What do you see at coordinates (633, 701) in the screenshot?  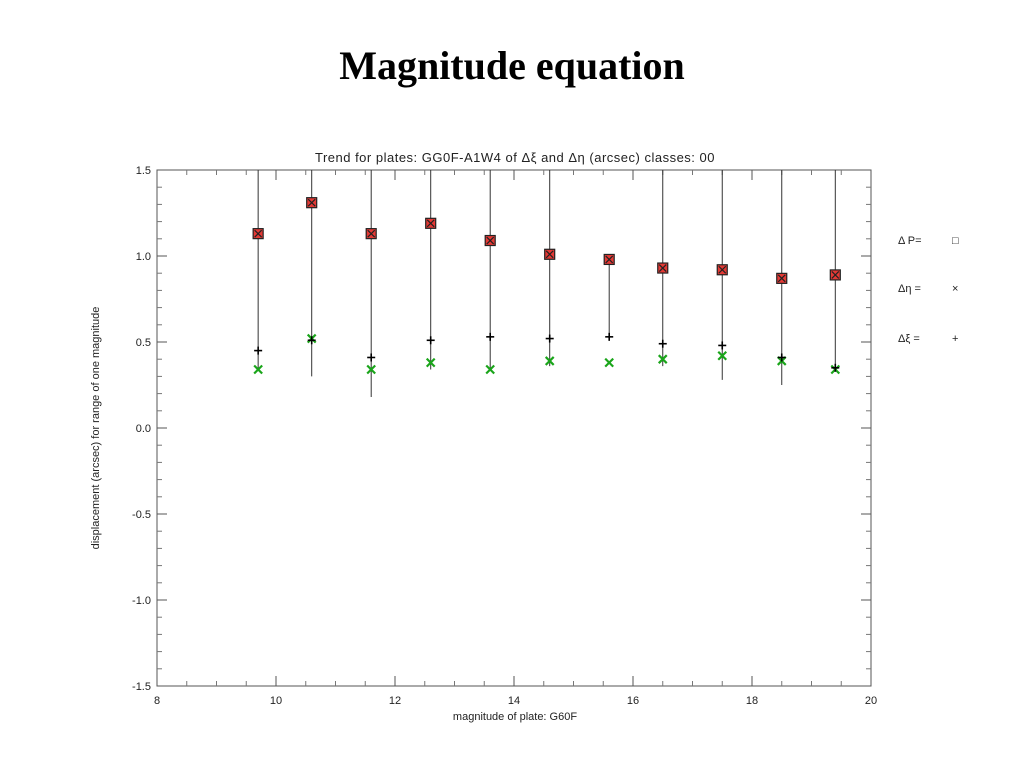 I see `x-tick-label: 16` at bounding box center [633, 701].